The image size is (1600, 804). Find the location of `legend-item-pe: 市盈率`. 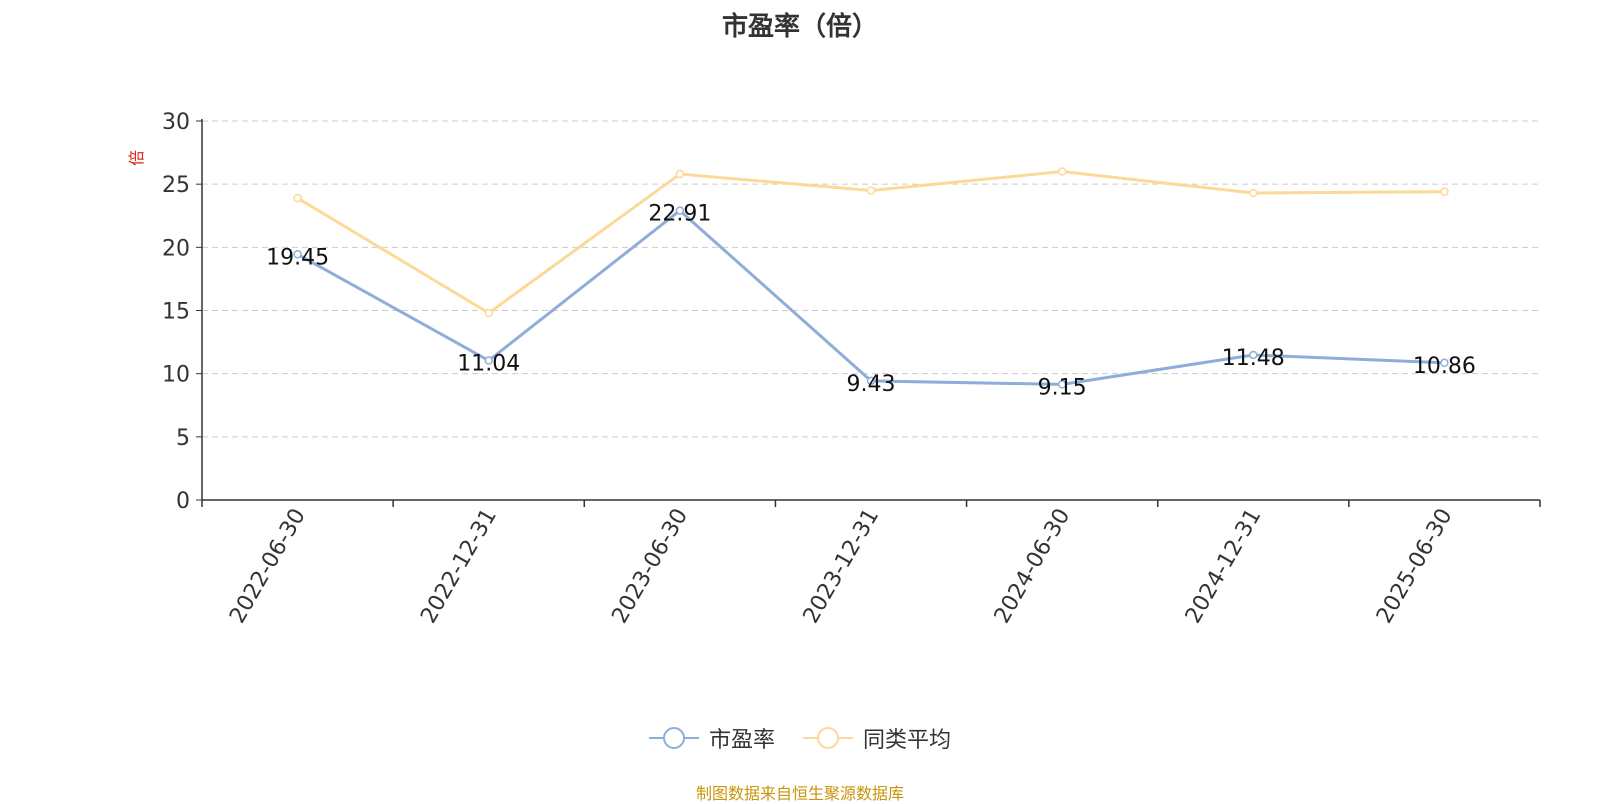

legend-item-pe: 市盈率 is located at coordinates (711, 738).